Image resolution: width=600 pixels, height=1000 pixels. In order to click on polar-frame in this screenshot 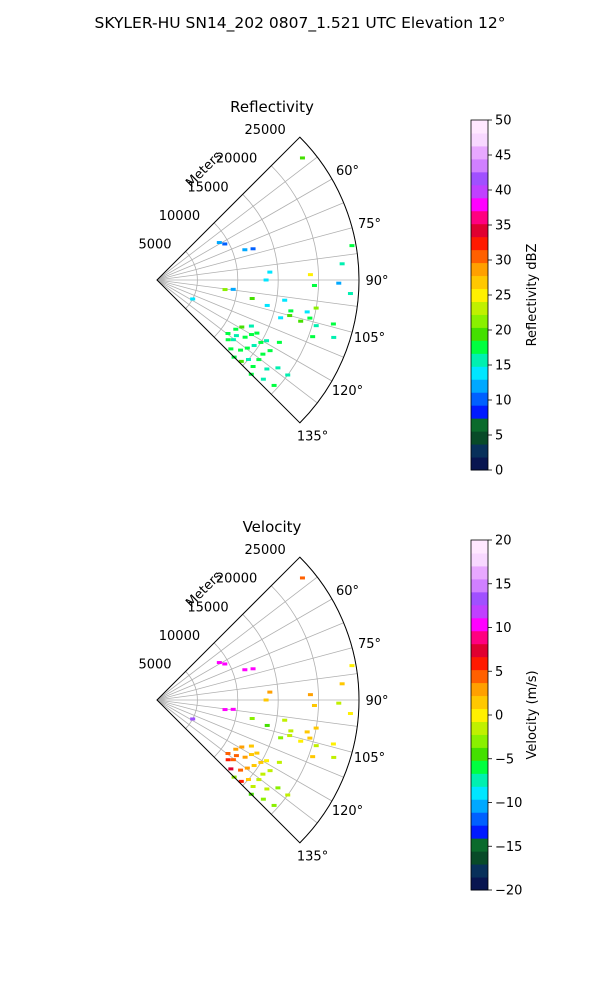, I will do `click(258, 700)`.